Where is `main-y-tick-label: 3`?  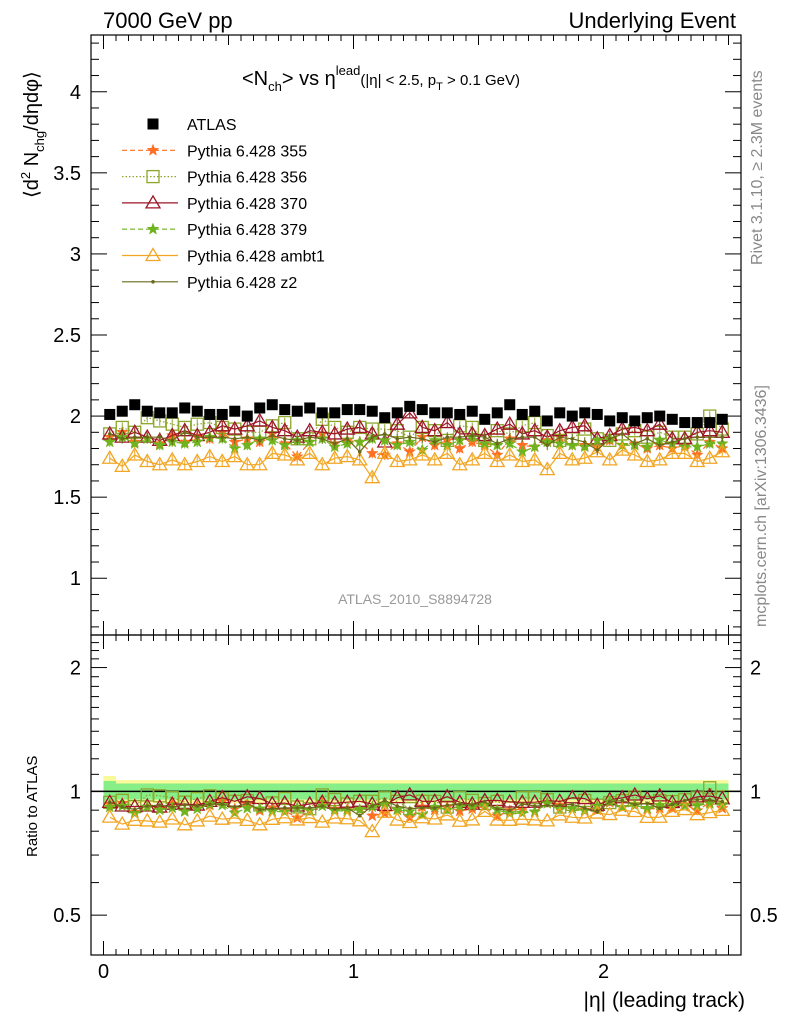 main-y-tick-label: 3 is located at coordinates (75, 255).